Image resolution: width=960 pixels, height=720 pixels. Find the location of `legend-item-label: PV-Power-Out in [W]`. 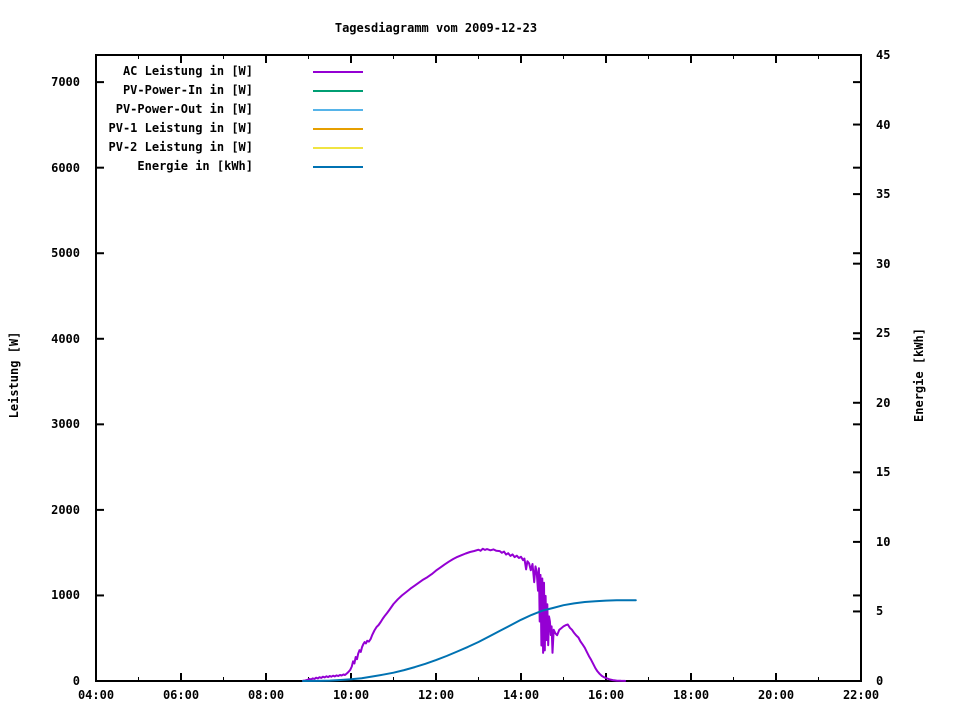

legend-item-label: PV-Power-Out in [W] is located at coordinates (184, 109).